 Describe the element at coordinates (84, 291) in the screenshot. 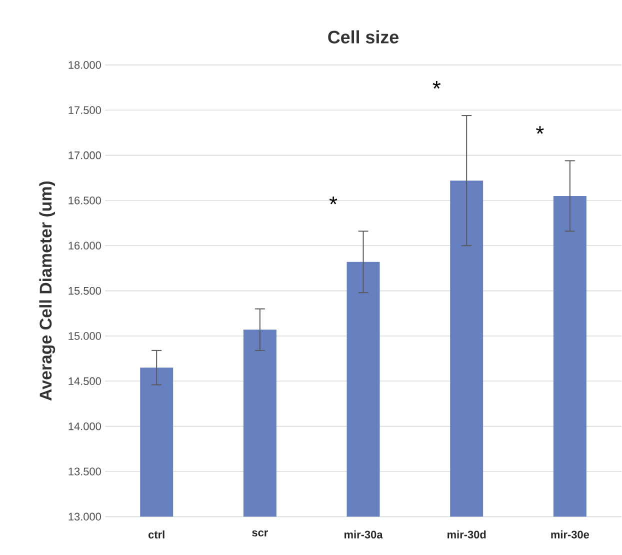

I see `y-tick-label: 15.500` at that location.